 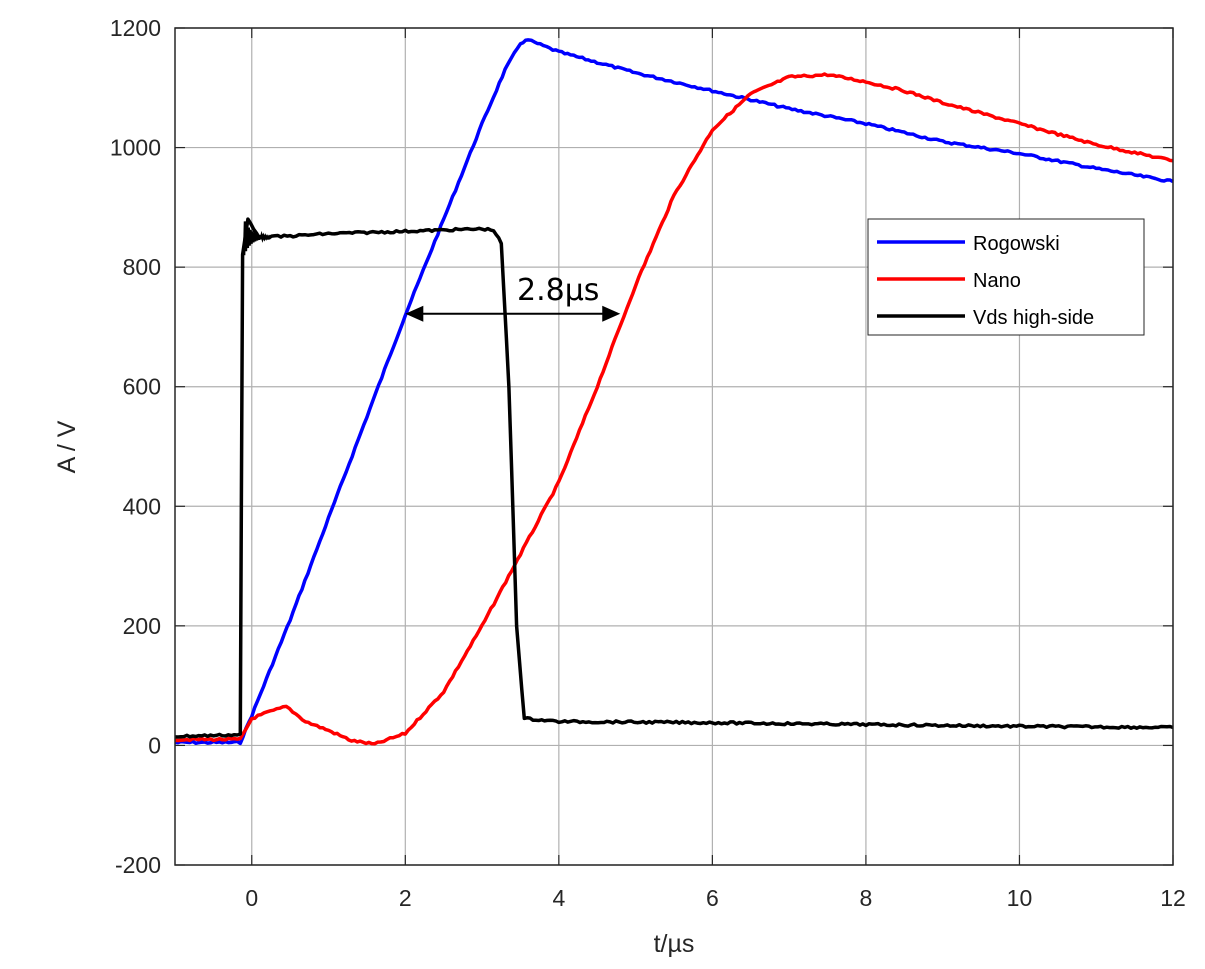 What do you see at coordinates (1020, 898) in the screenshot?
I see `x-tick-label: 10` at bounding box center [1020, 898].